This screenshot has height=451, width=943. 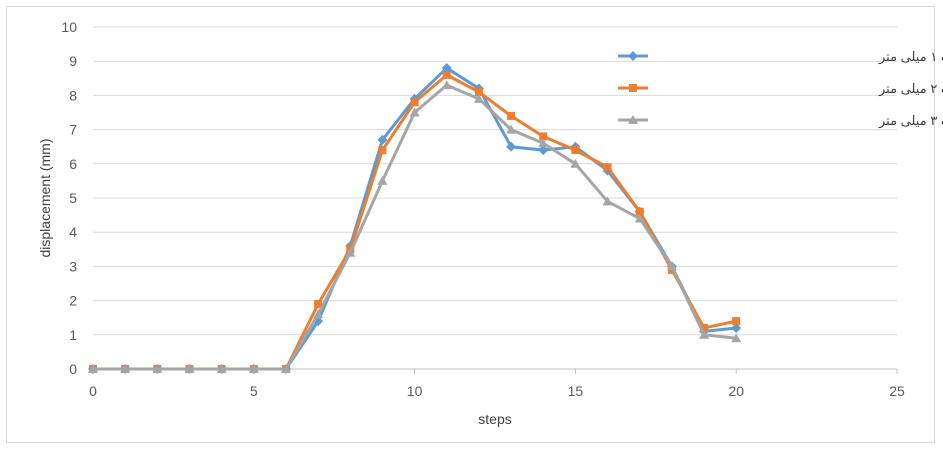 I want to click on y-tick-label: 6, so click(x=73, y=164).